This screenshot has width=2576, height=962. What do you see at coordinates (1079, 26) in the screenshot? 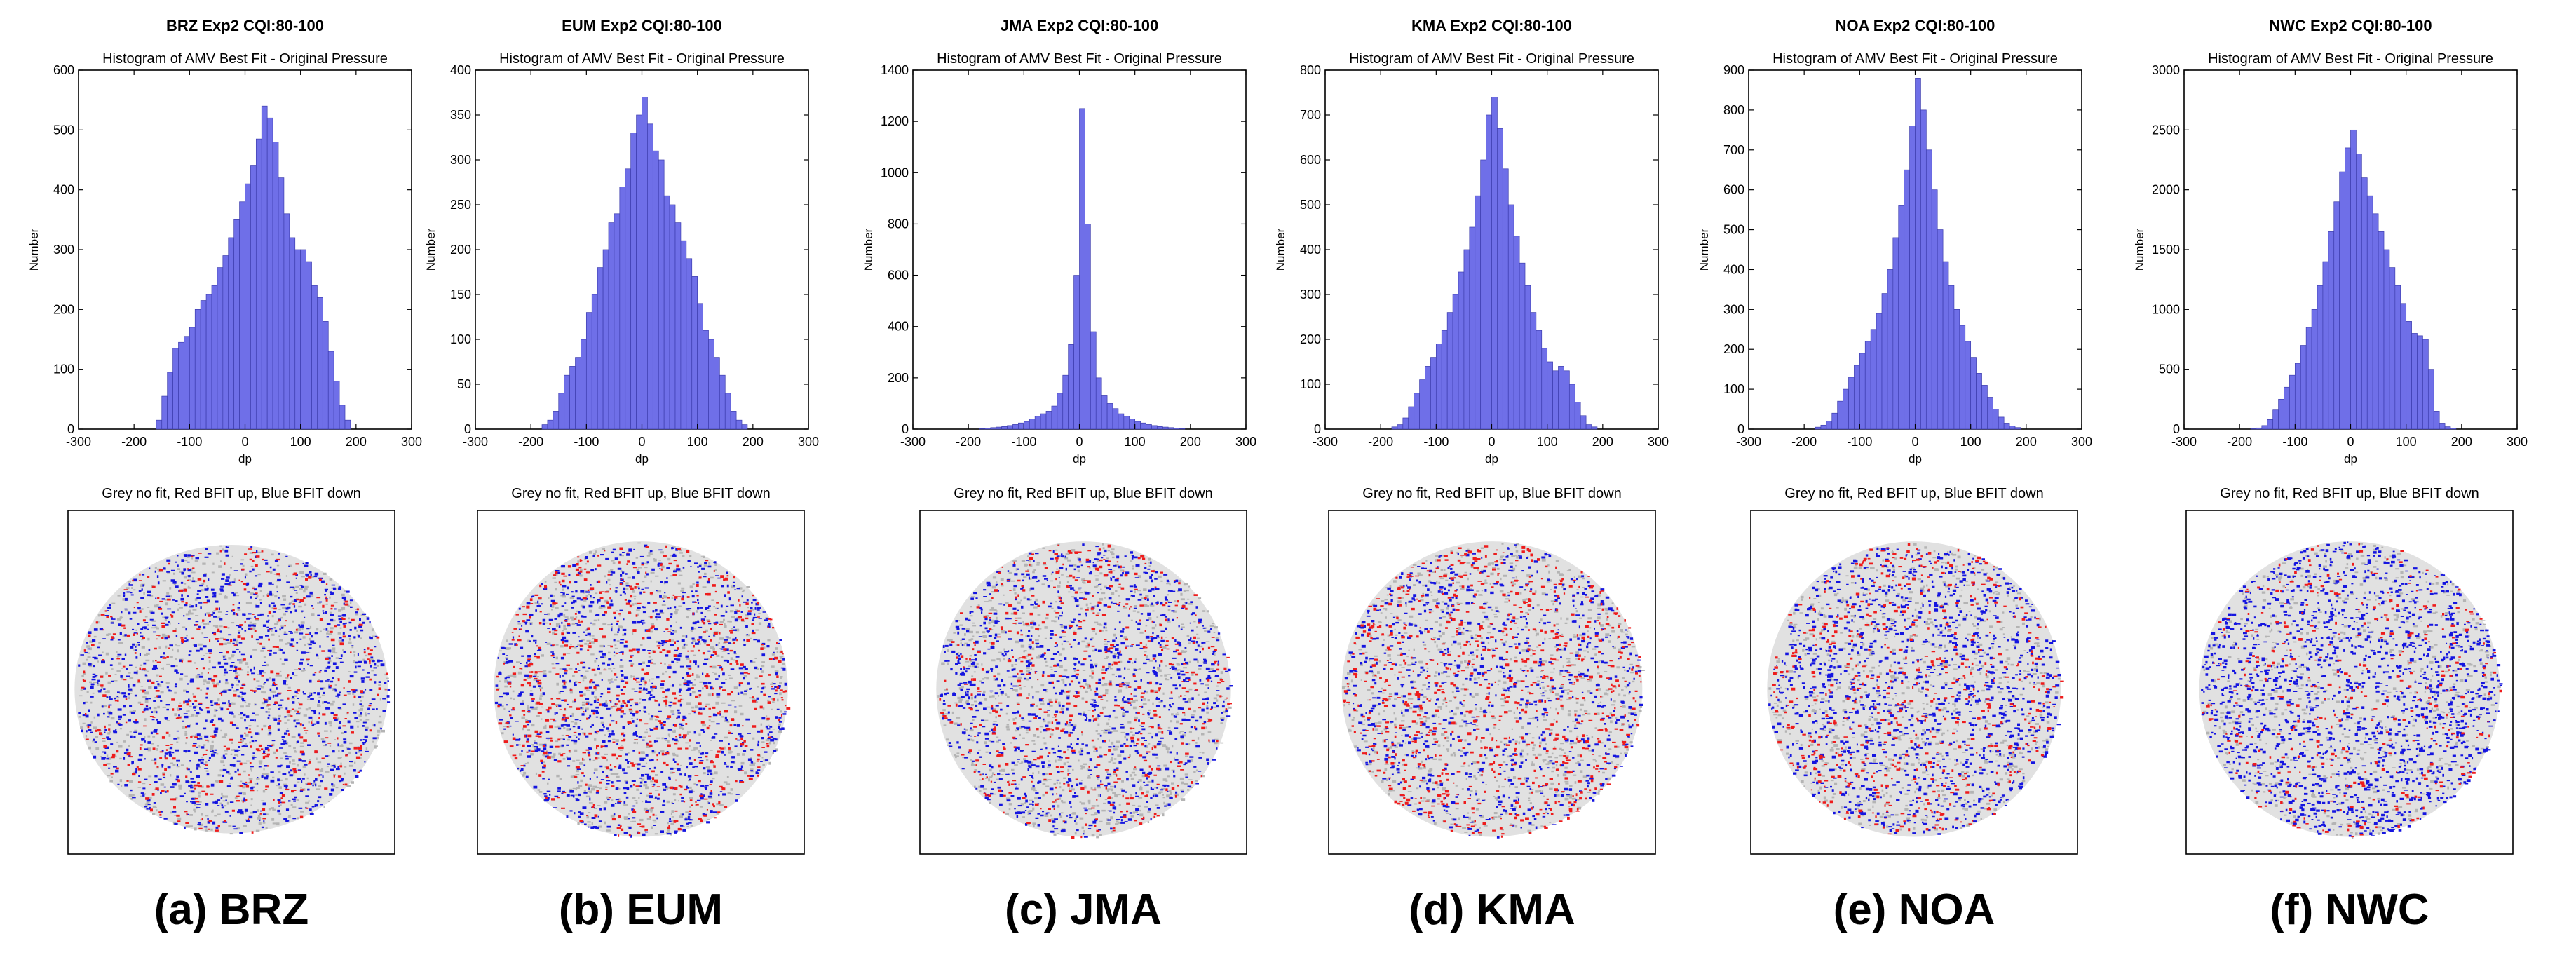
I see `panel-header: JMA Exp2 CQI:80-100` at bounding box center [1079, 26].